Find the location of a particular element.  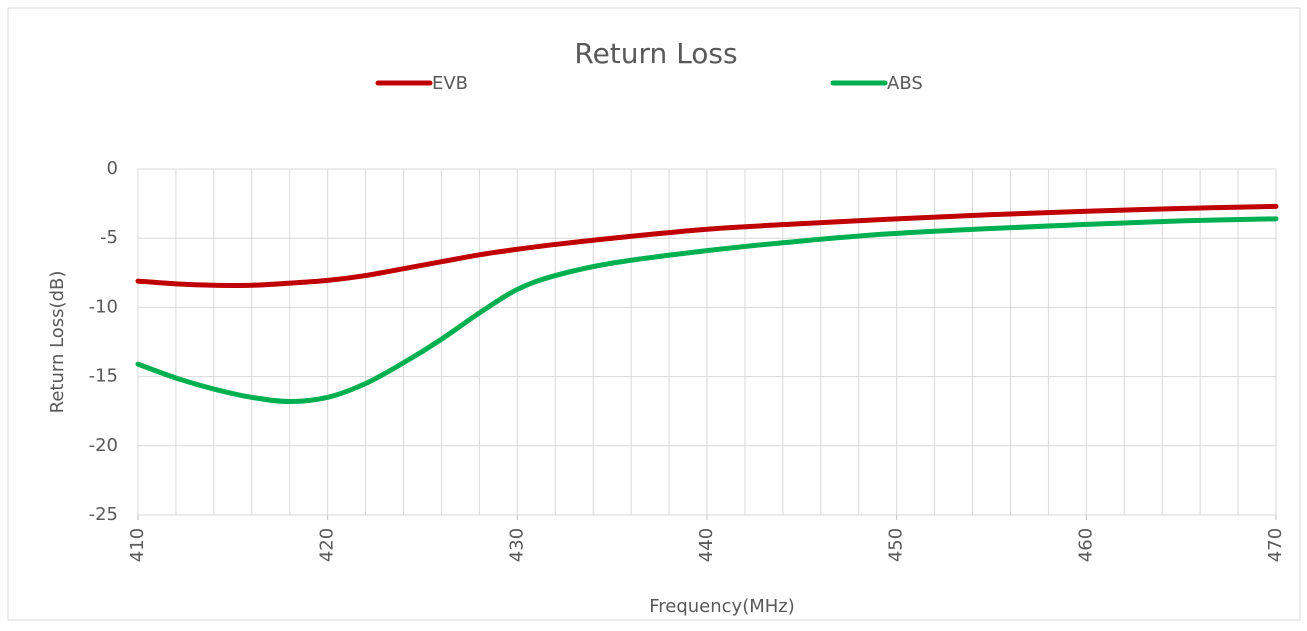

line-series is located at coordinates (707, 245).